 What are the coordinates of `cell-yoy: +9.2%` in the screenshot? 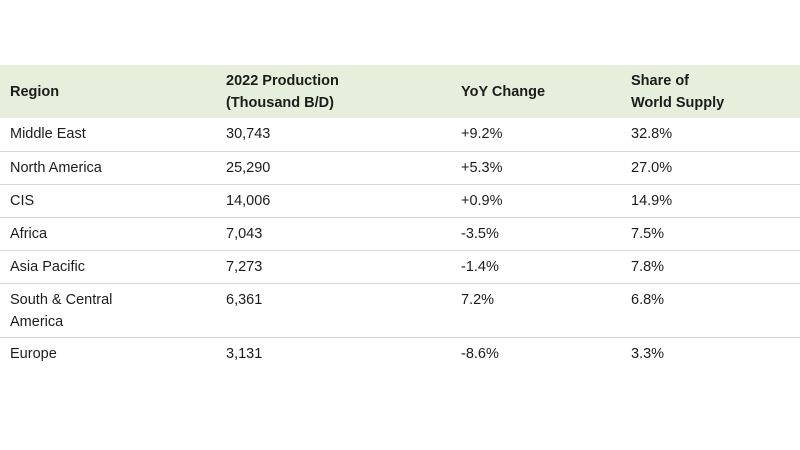 It's located at (536, 135).